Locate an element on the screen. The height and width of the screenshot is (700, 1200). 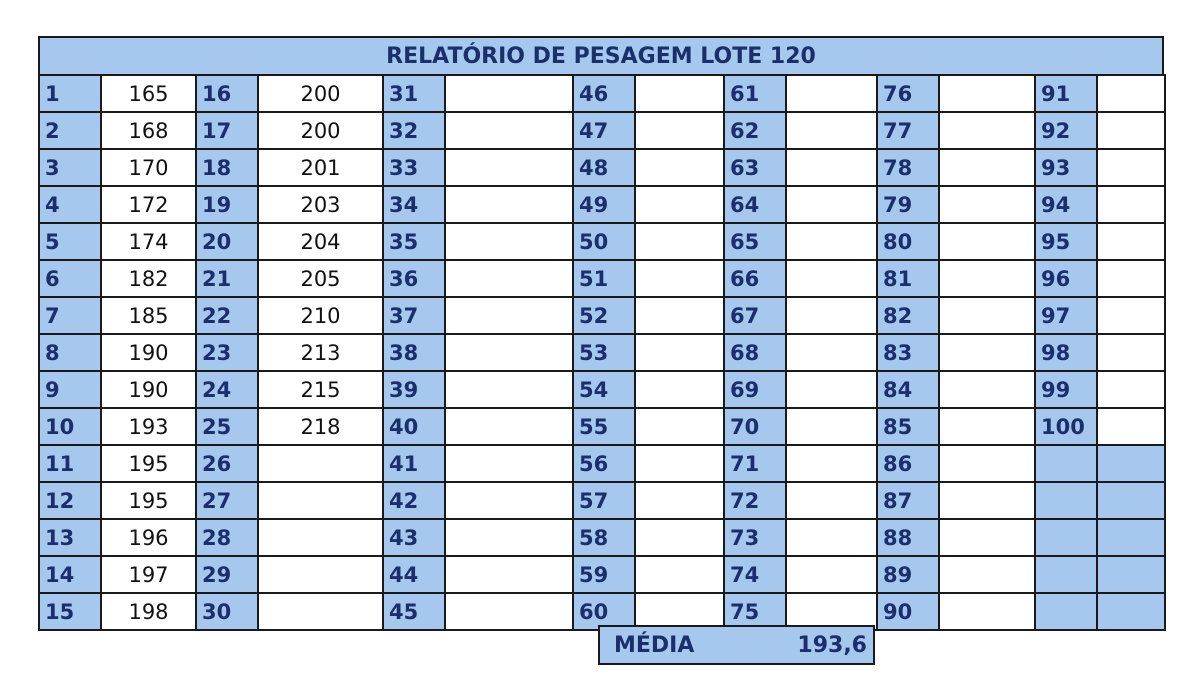
row-number: 43 is located at coordinates (414, 537).